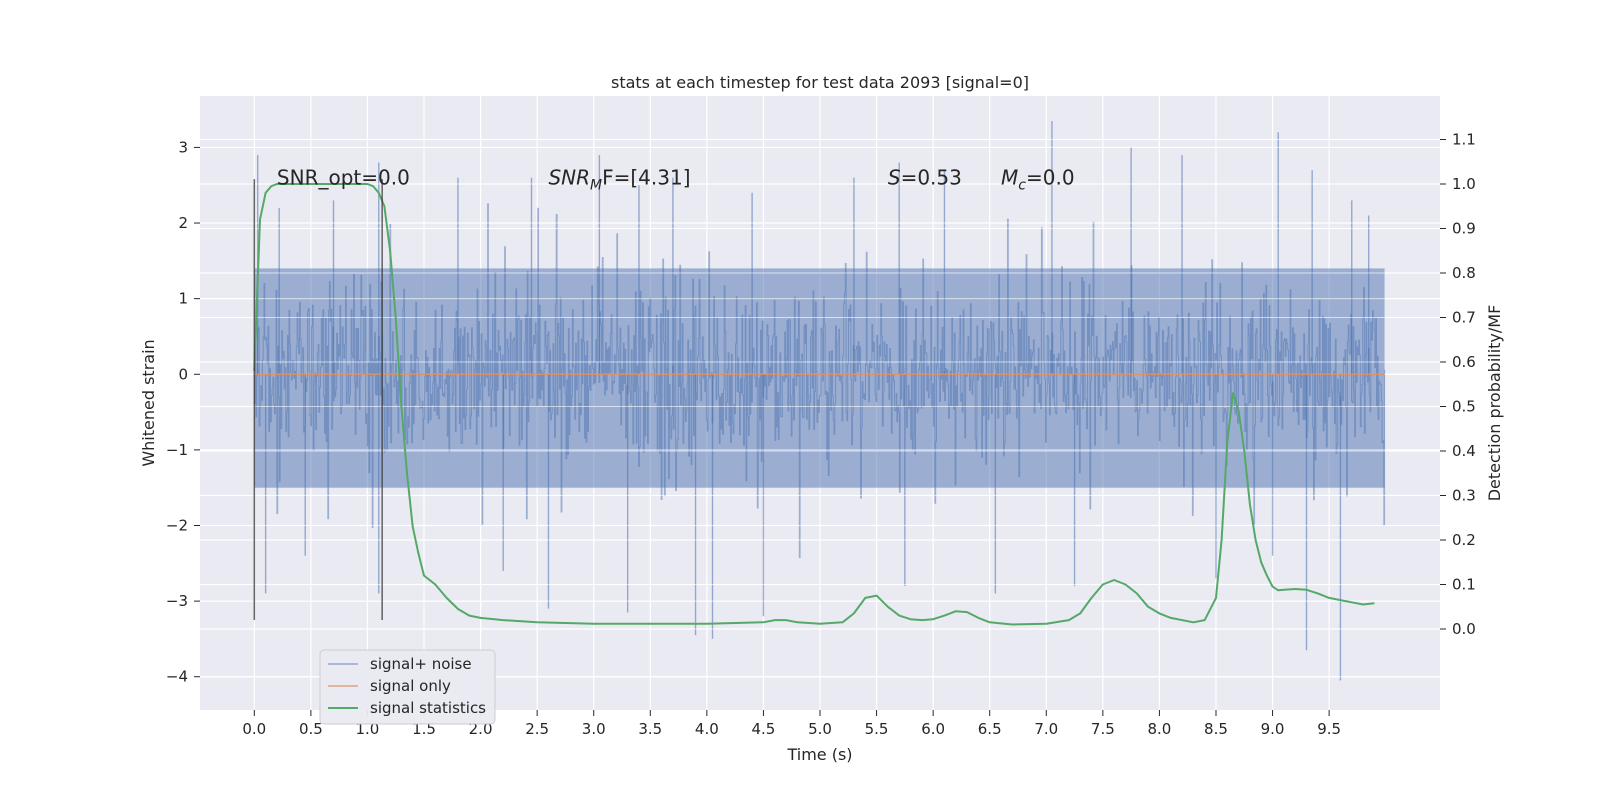  What do you see at coordinates (1022, 186) in the screenshot?
I see `annotation-subscript: c` at bounding box center [1022, 186].